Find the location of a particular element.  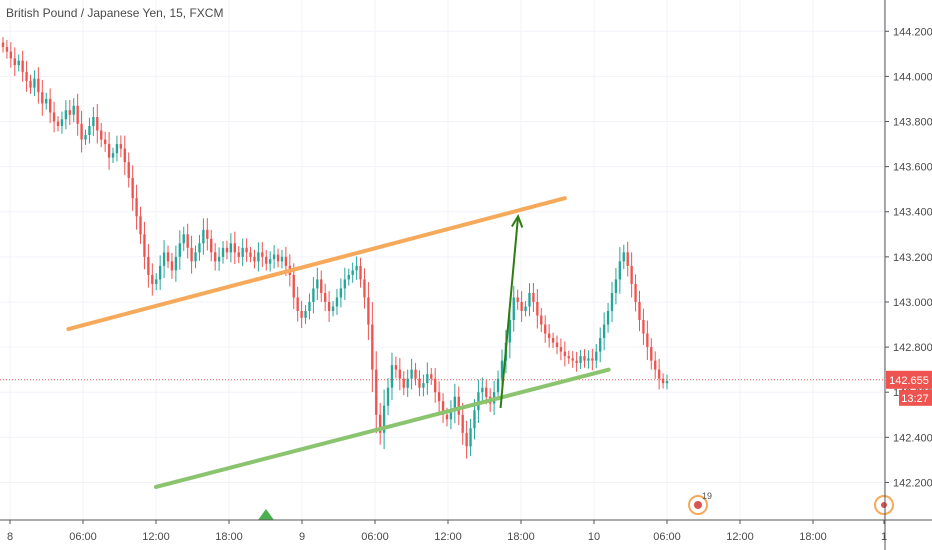

projection-arrow-shaft is located at coordinates (509, 312).